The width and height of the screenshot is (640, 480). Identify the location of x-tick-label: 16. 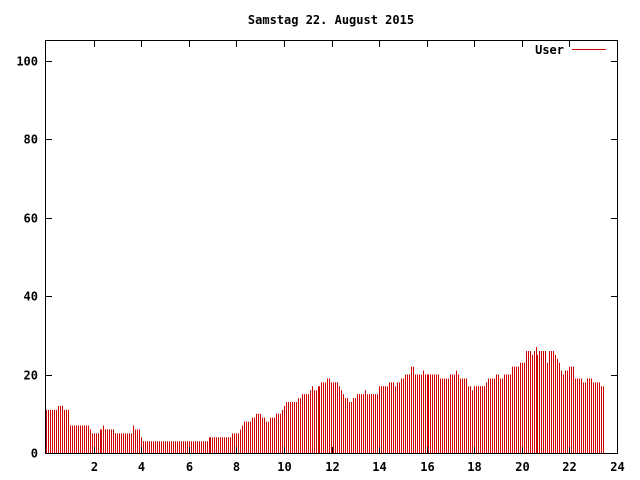
(427, 467).